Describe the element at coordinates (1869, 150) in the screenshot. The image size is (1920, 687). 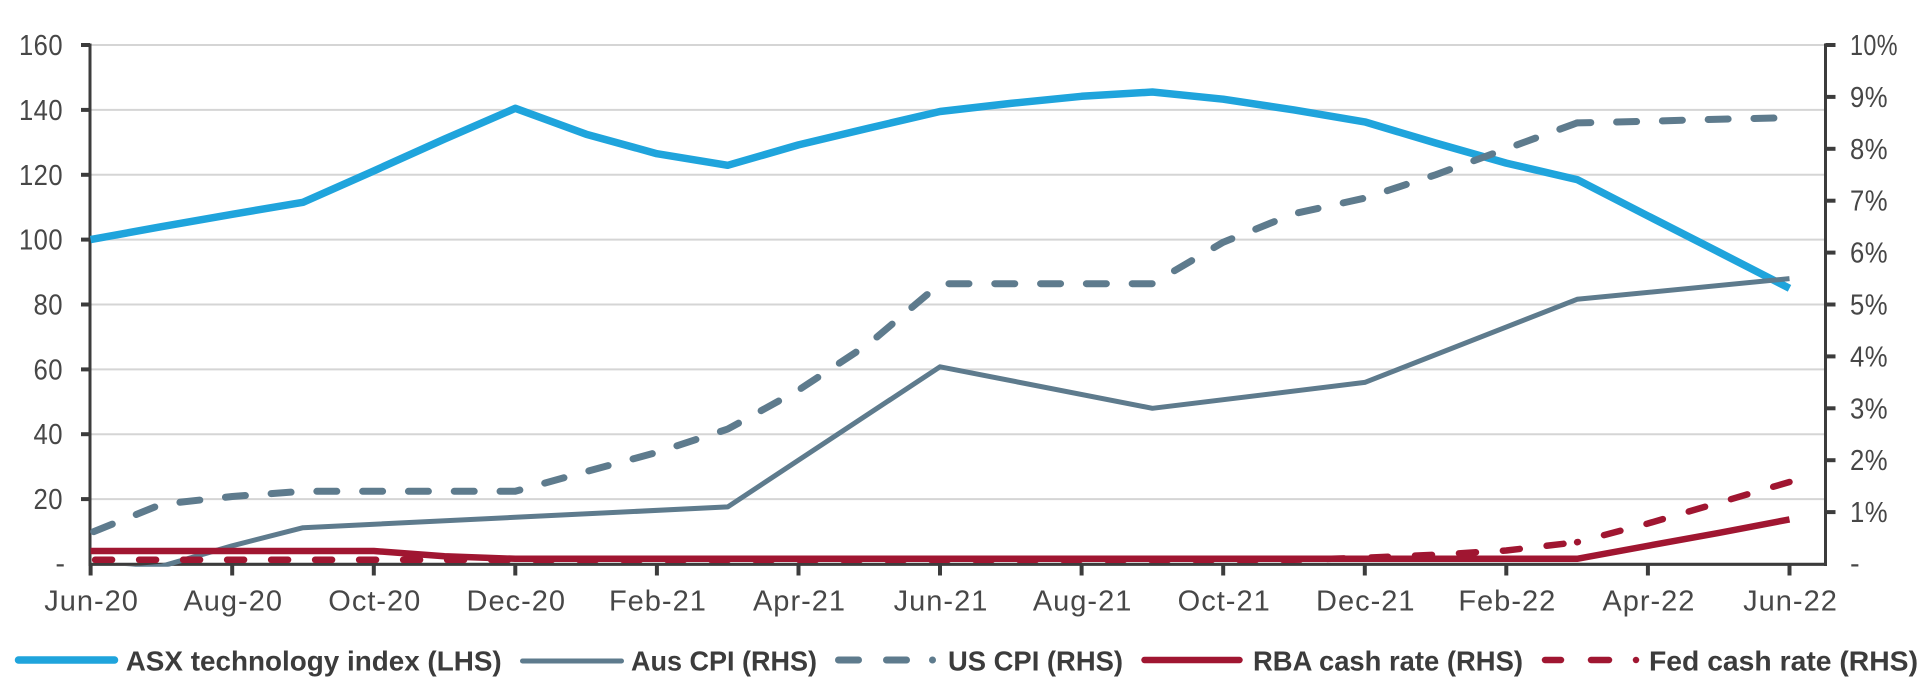
I see `svg-text: 8%` at that location.